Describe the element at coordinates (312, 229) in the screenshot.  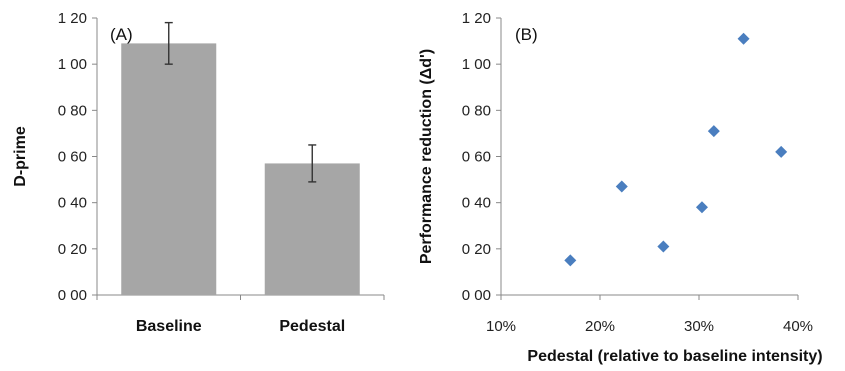
I see `bar-pedestal` at that location.